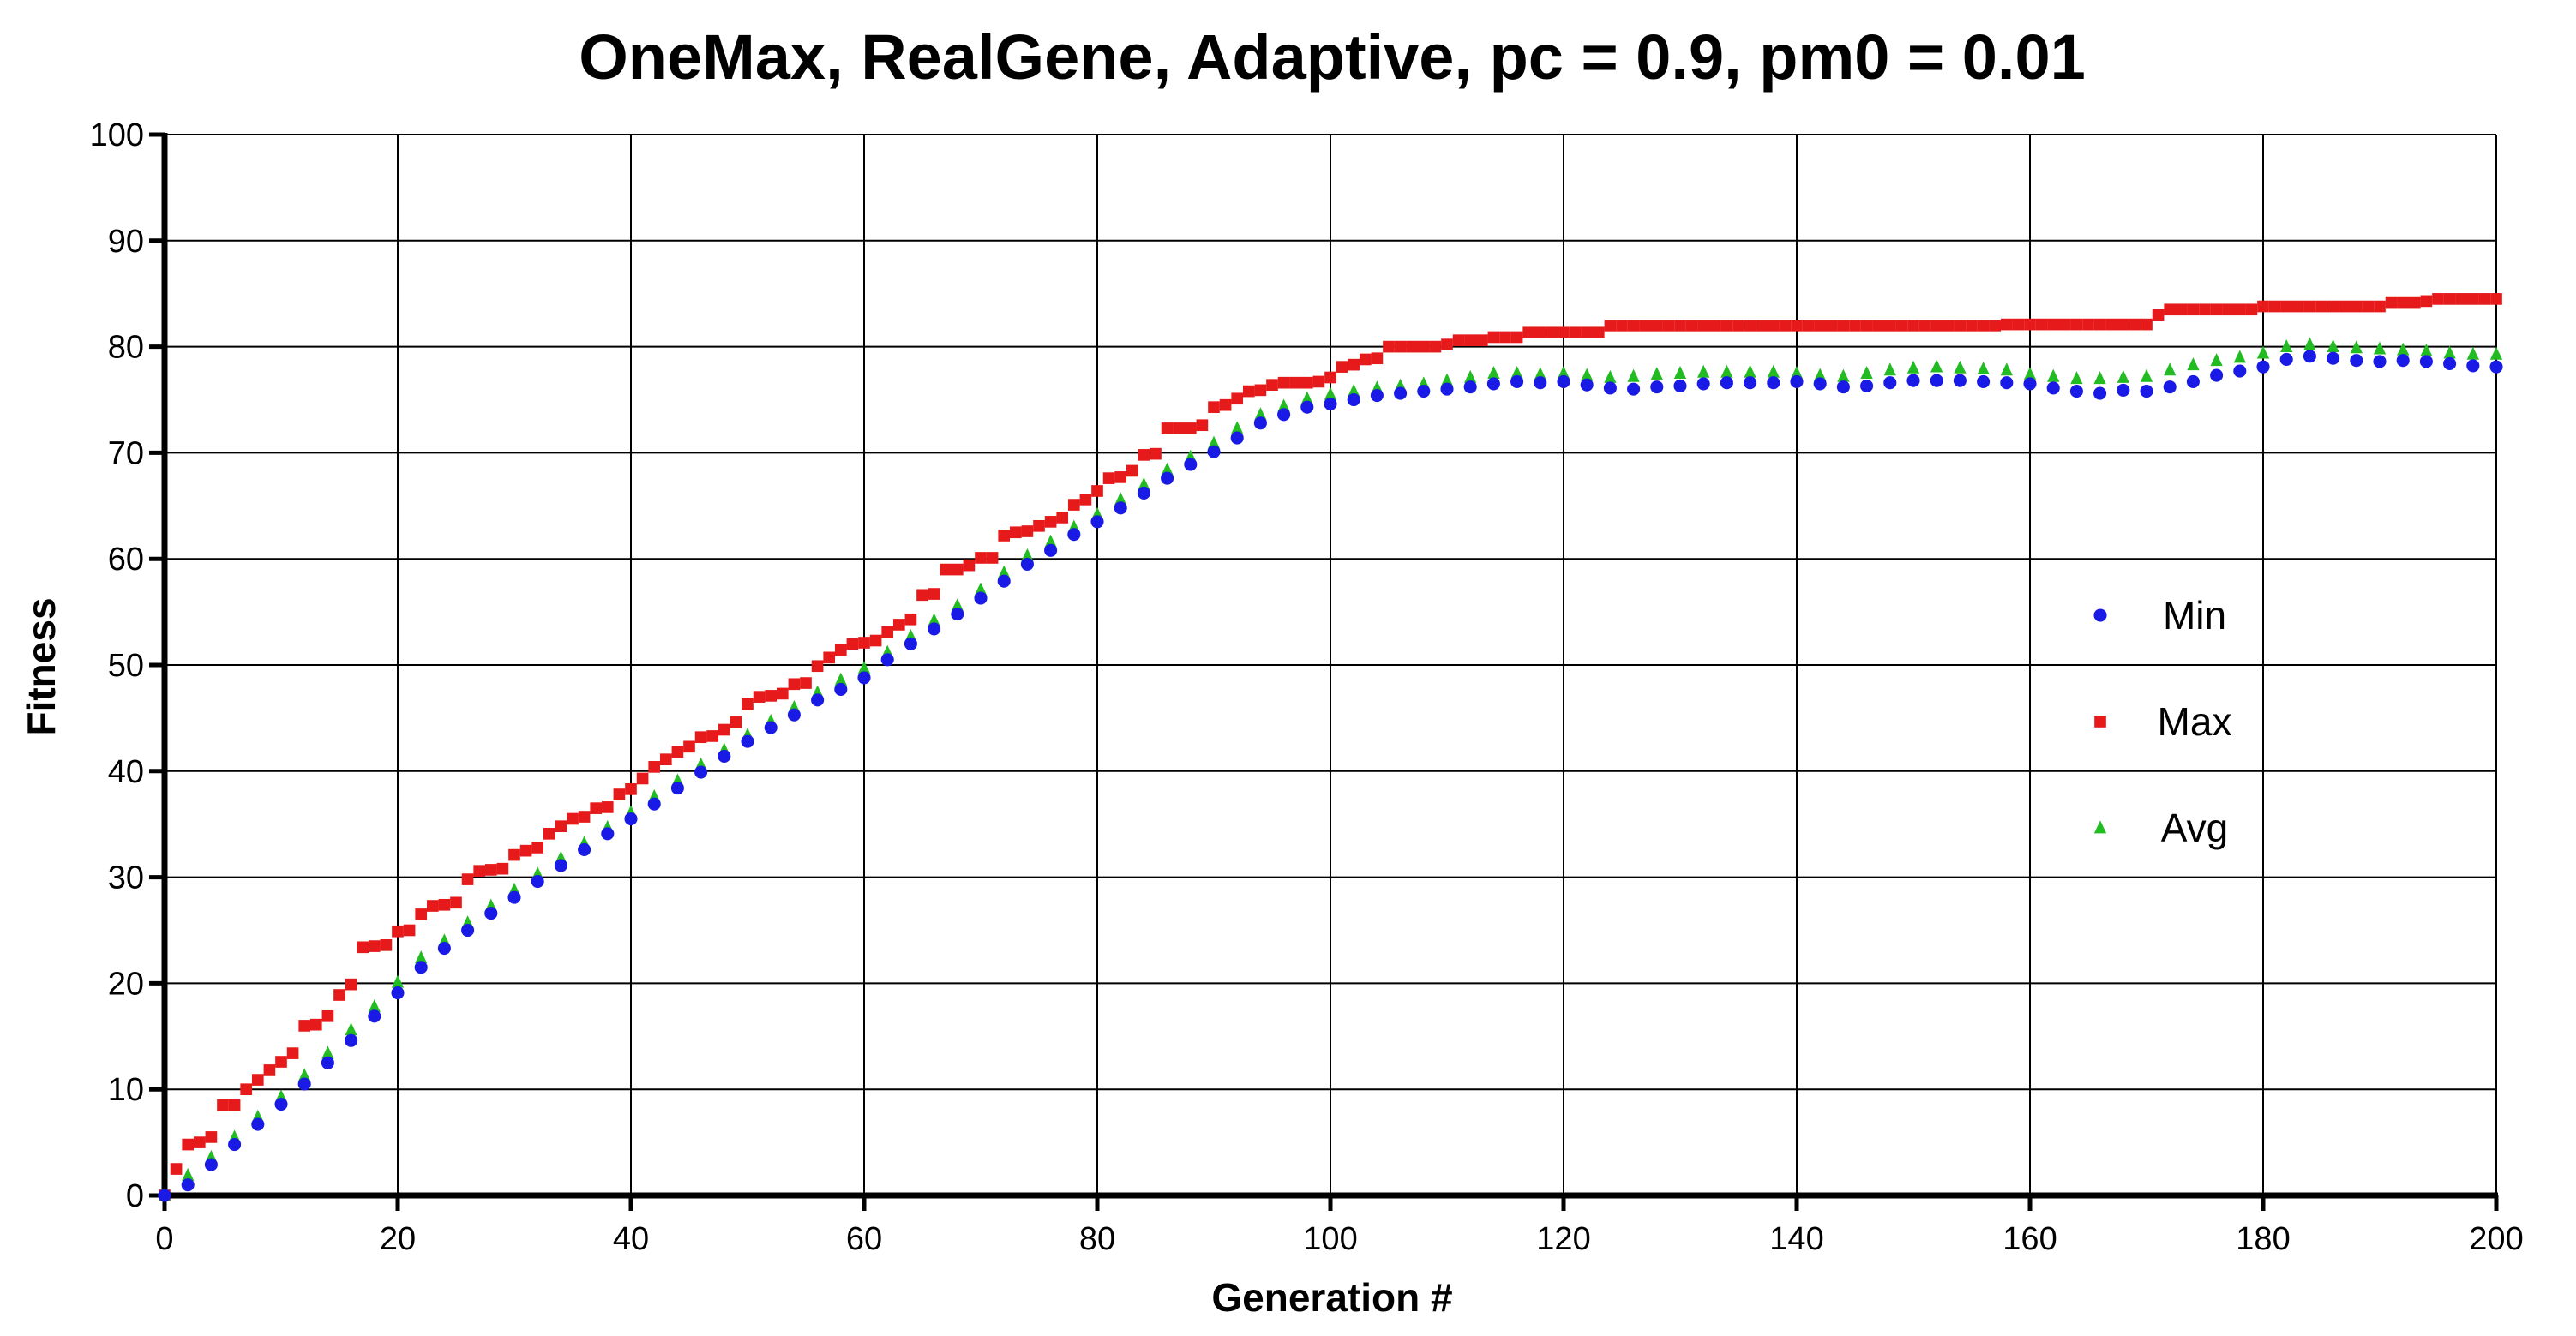 This screenshot has height=1336, width=2576. Describe the element at coordinates (1097, 1239) in the screenshot. I see `x-tick-label-80: 80` at that location.